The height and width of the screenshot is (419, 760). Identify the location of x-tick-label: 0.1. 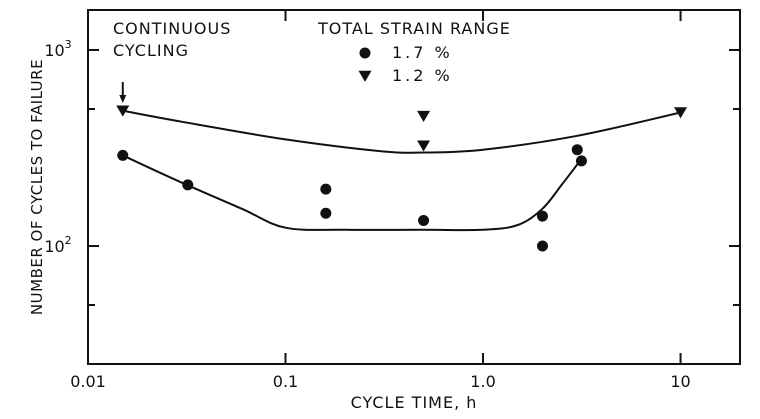
(285, 381).